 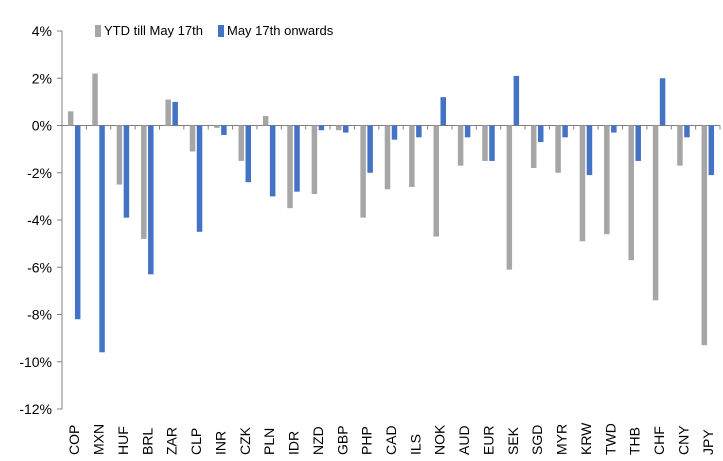 What do you see at coordinates (126, 171) in the screenshot?
I see `bar-onwards-huf` at bounding box center [126, 171].